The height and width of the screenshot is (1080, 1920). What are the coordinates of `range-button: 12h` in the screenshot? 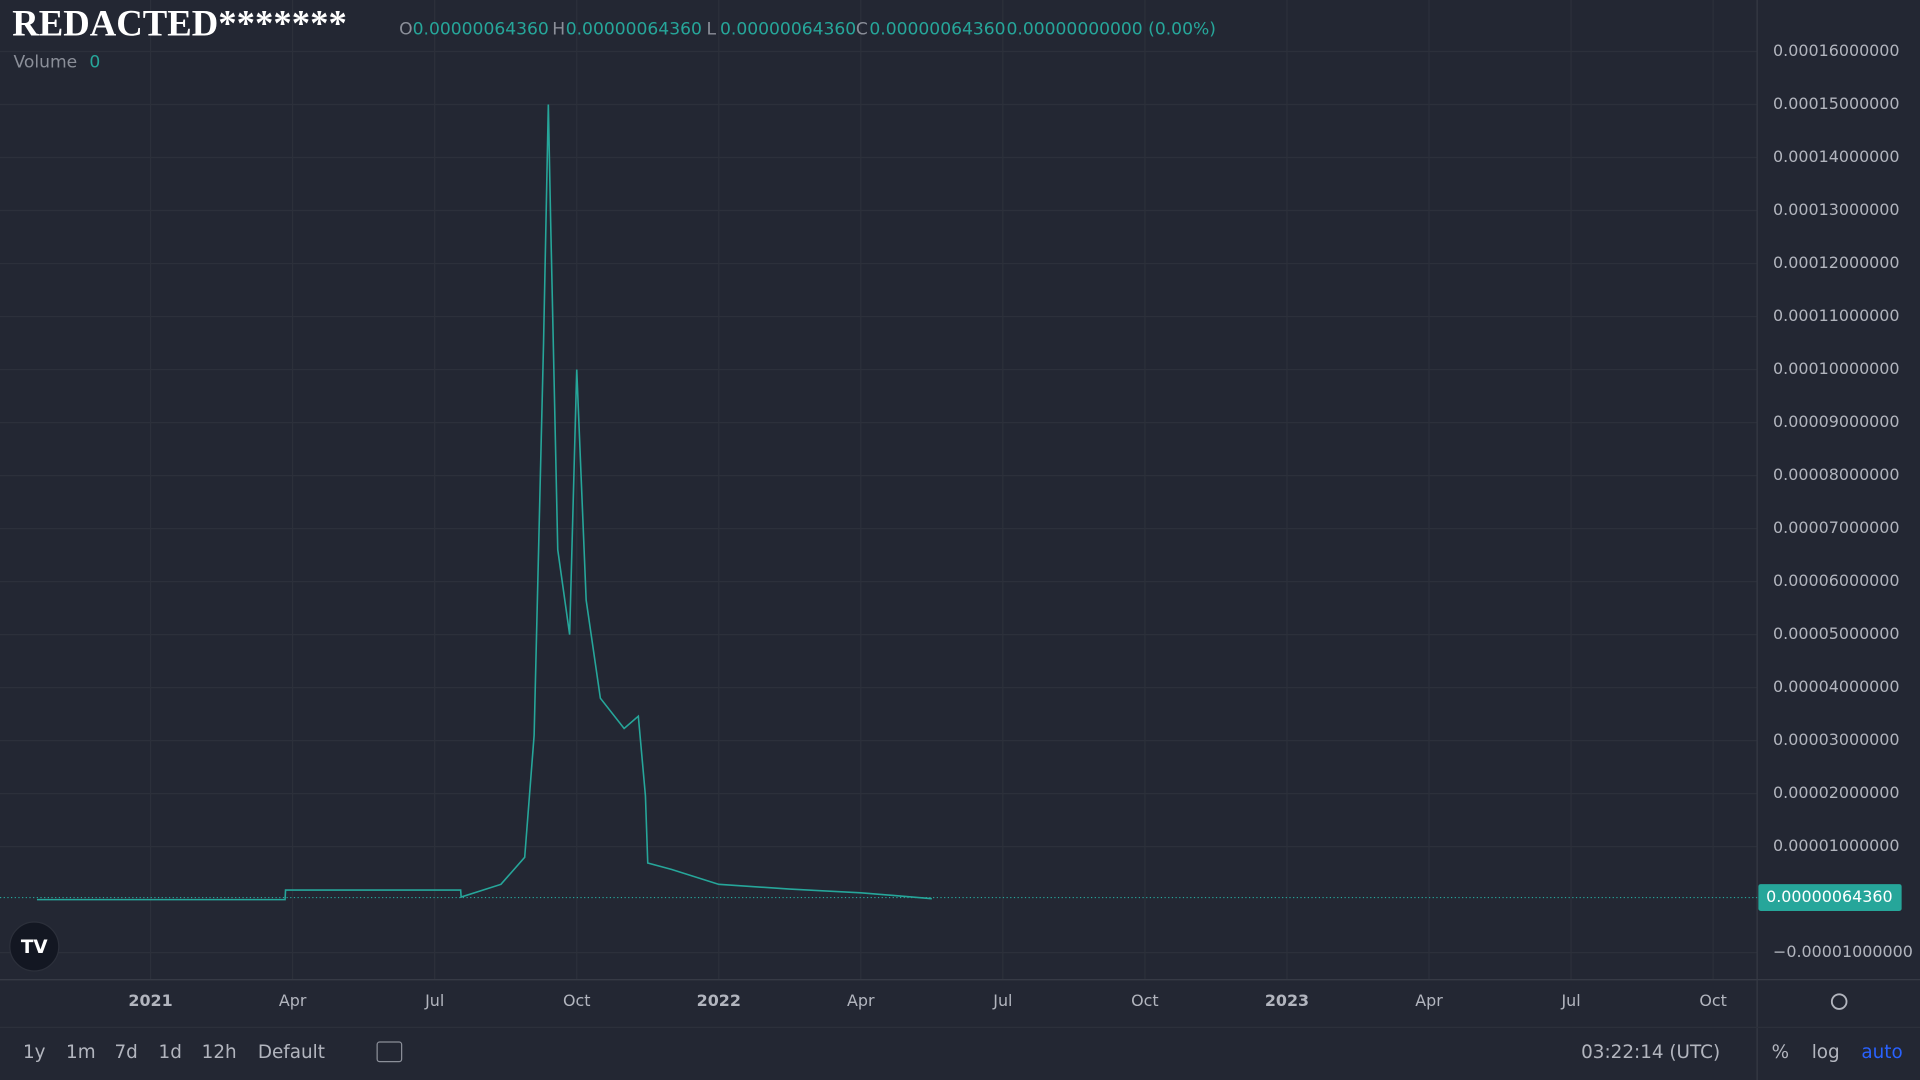 It's located at (219, 1052).